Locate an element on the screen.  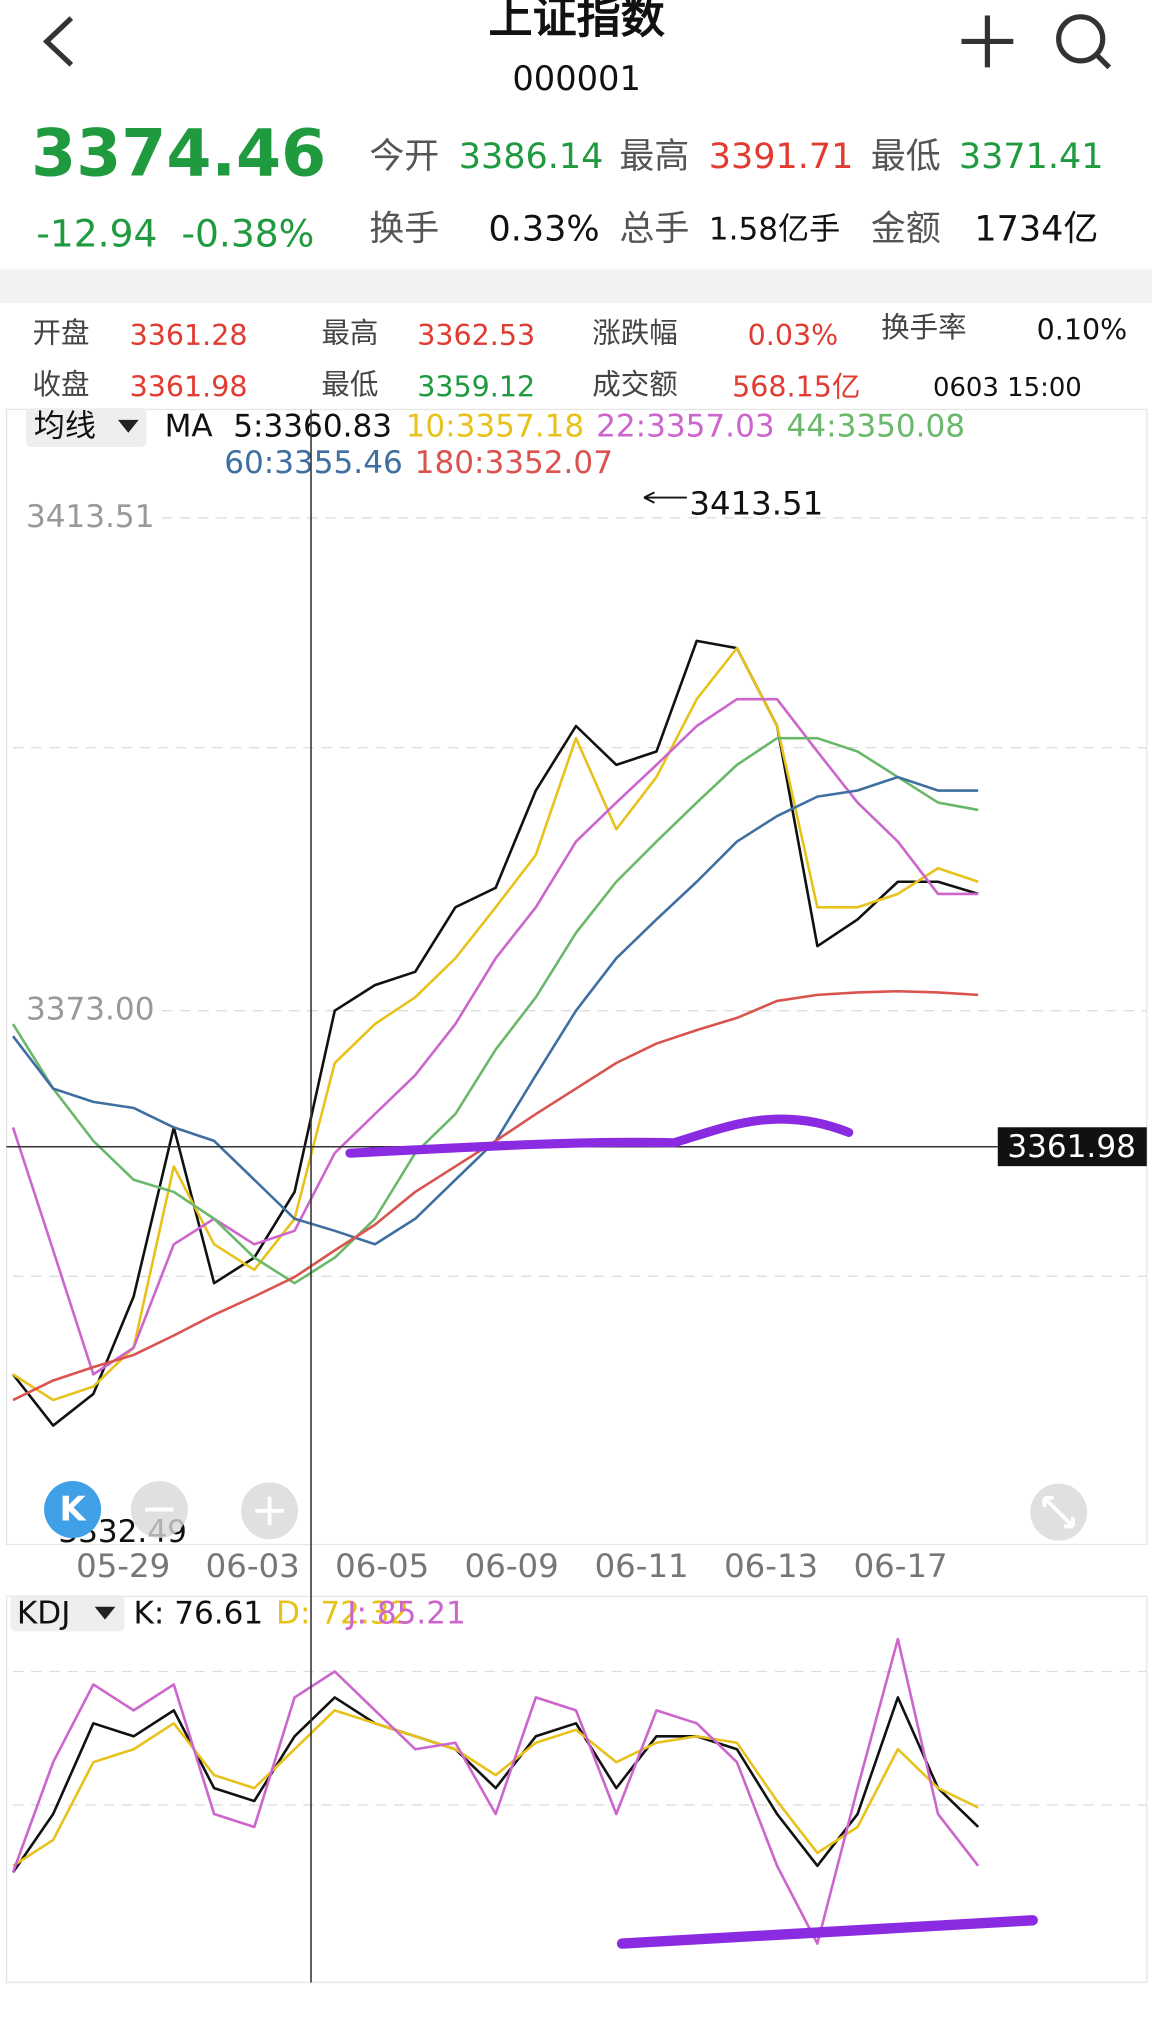
x-tick-label: 06-03 is located at coordinates (253, 1566).